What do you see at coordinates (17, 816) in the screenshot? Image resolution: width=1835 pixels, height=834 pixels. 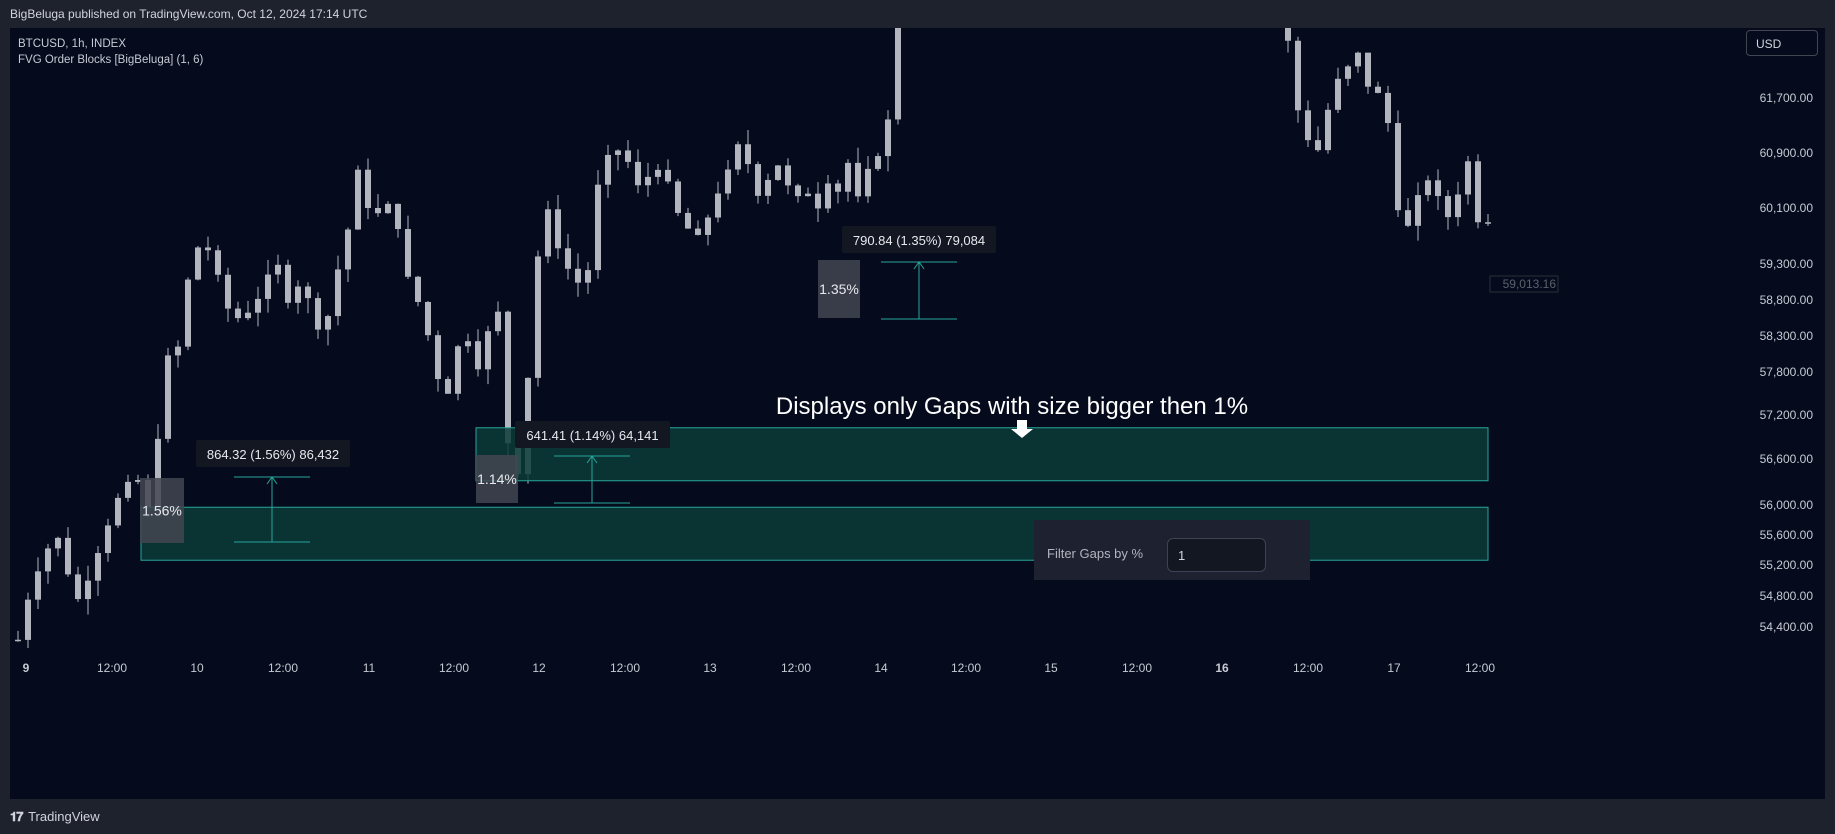 I see `tradingview-logo-icon: 𝟏𝟕` at bounding box center [17, 816].